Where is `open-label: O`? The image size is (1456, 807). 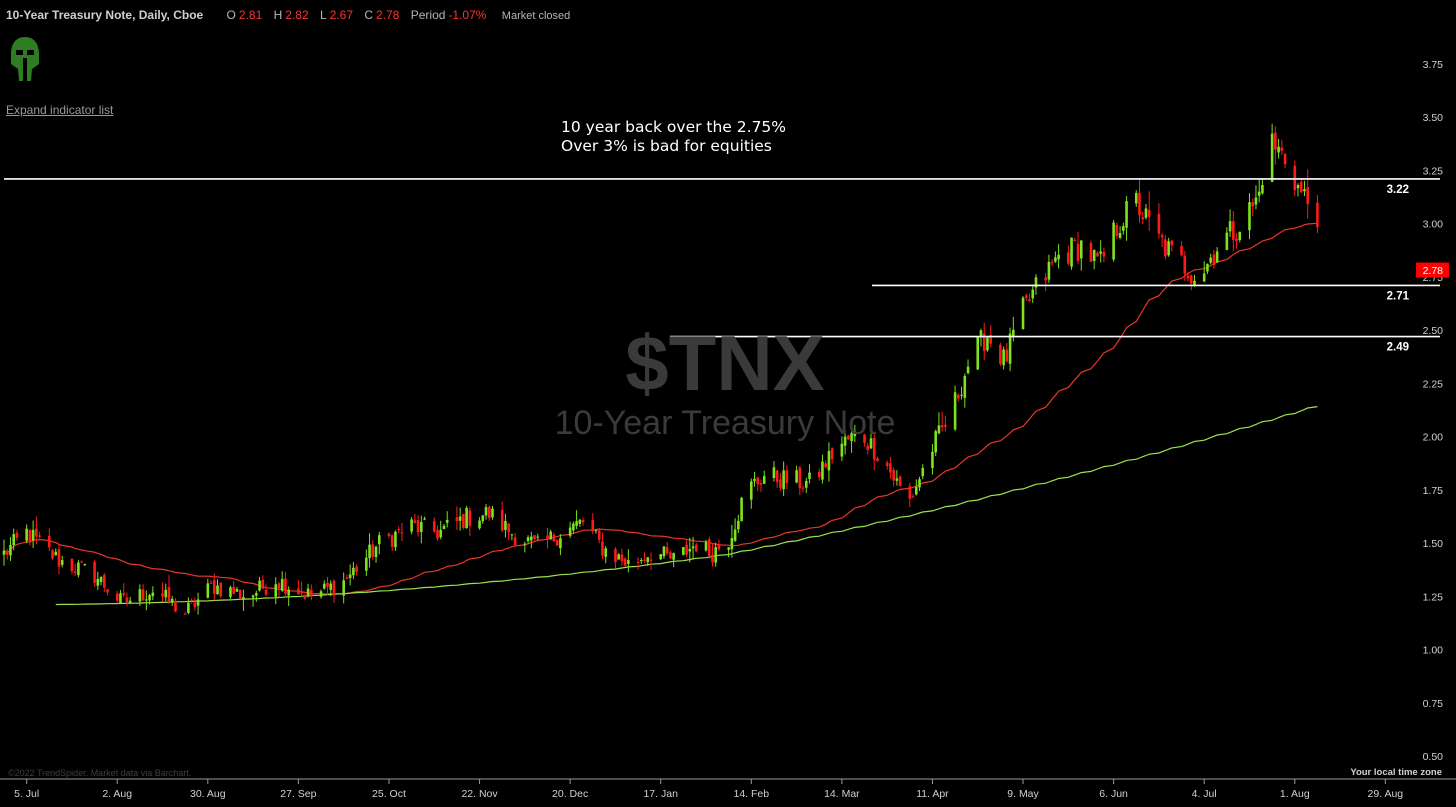 open-label: O is located at coordinates (231, 15).